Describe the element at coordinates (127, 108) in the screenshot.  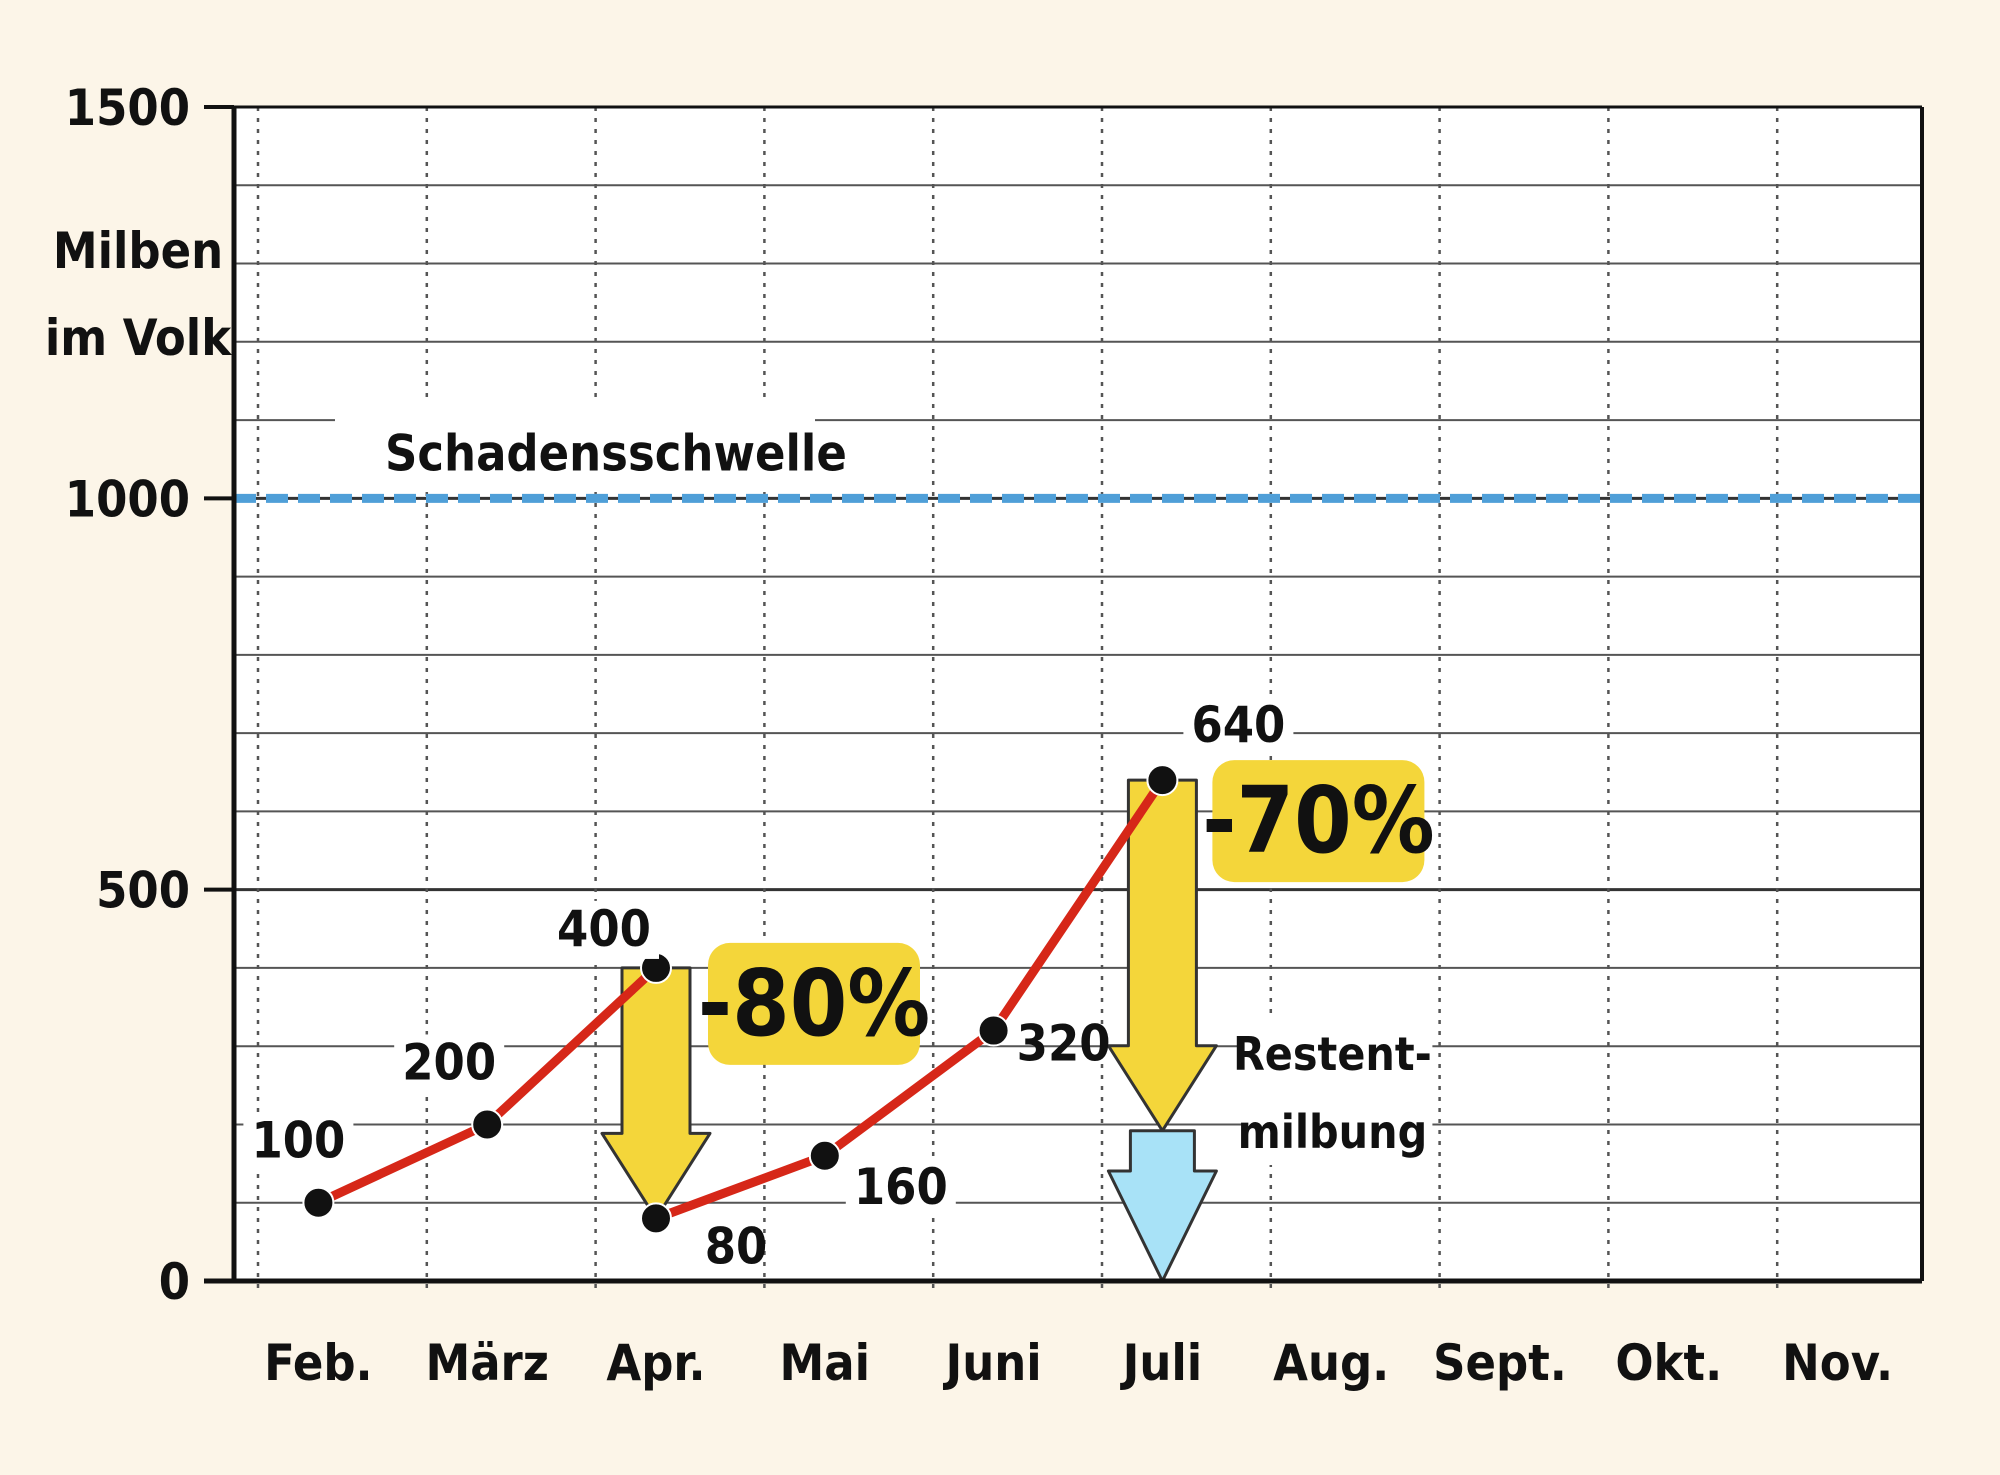
I see `y-tick-label: 1500` at that location.